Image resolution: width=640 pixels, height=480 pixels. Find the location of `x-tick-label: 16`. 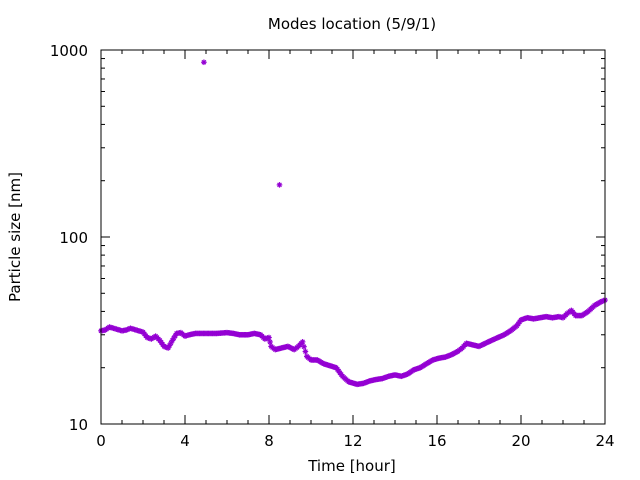

x-tick-label: 16 is located at coordinates (436, 441).